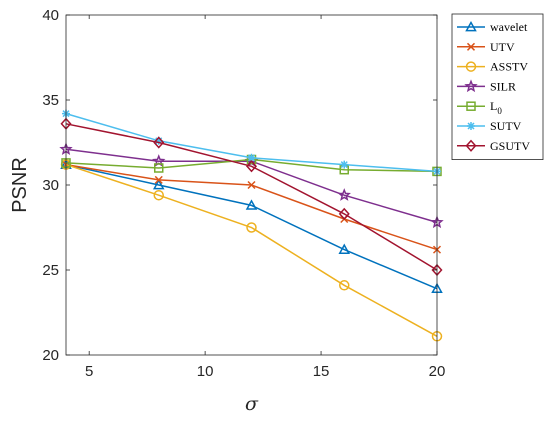 This screenshot has height=421, width=550. Describe the element at coordinates (20, 185) in the screenshot. I see `y-axis-label: PSNR` at that location.